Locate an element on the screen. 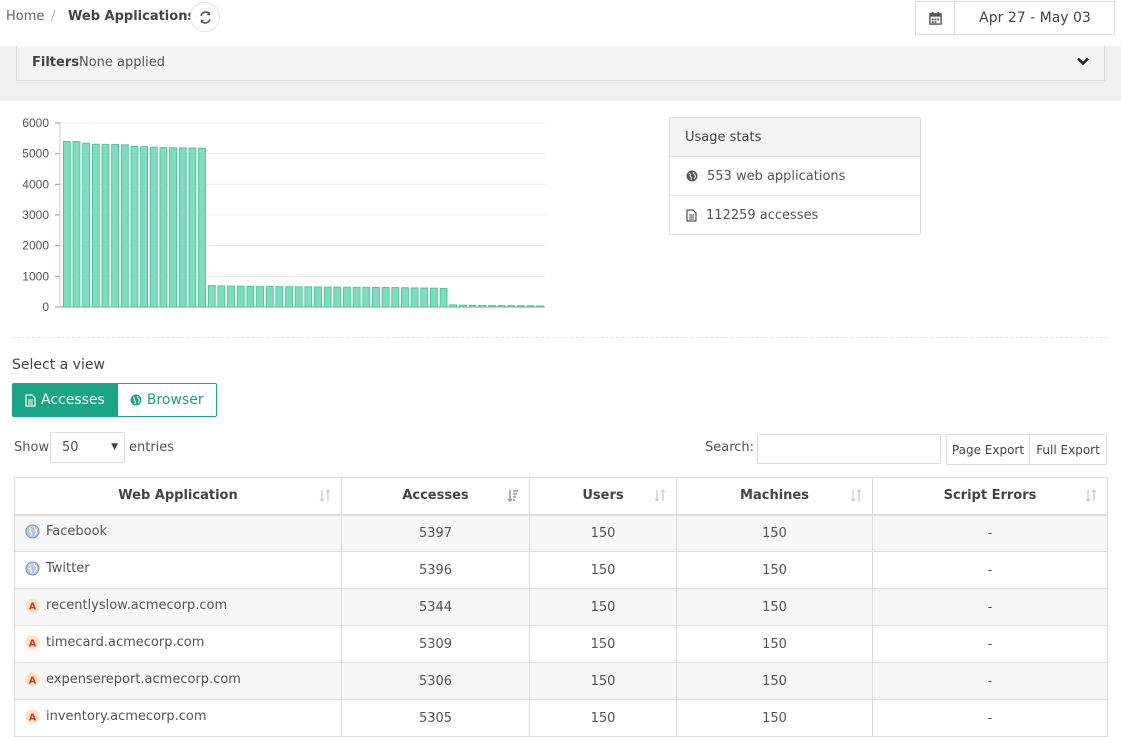 The height and width of the screenshot is (737, 1121). cell-accesses: 5344 is located at coordinates (435, 607).